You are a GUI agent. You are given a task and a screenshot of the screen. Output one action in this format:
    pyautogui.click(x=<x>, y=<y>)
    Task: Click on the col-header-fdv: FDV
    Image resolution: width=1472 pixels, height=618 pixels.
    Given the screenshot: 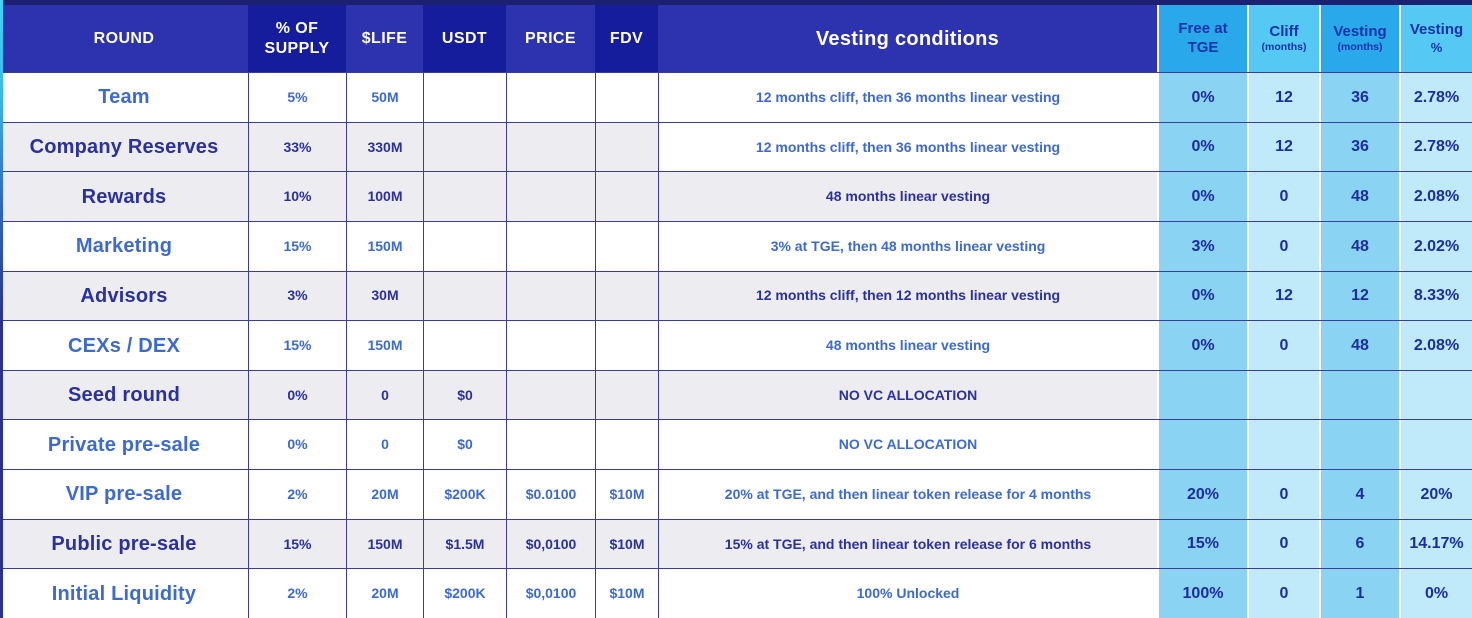 What is the action you would take?
    pyautogui.click(x=626, y=38)
    